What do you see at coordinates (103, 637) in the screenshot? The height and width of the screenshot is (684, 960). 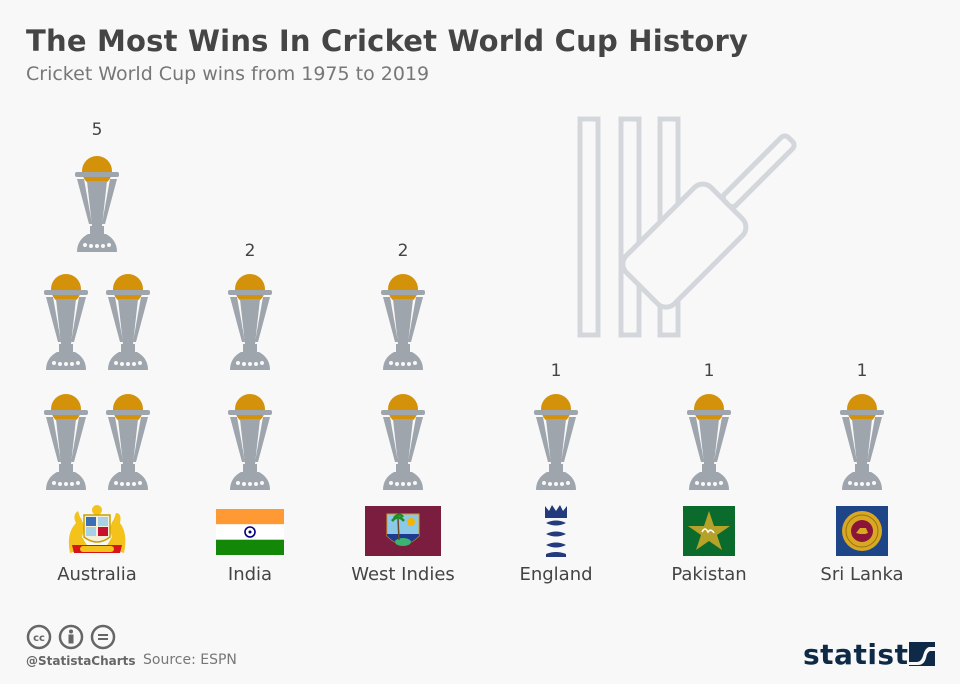 I see `no-derivatives-icon` at bounding box center [103, 637].